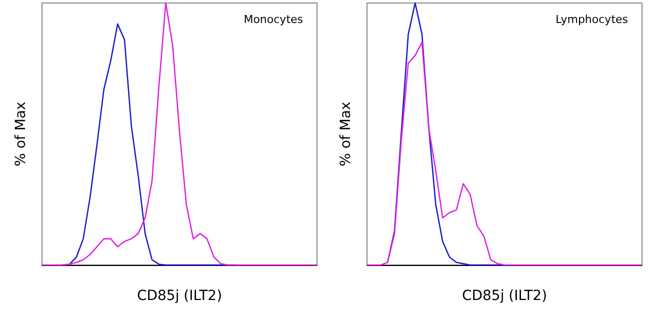 Image resolution: width=650 pixels, height=309 pixels. What do you see at coordinates (274, 19) in the screenshot?
I see `annotation: Monocytes` at bounding box center [274, 19].